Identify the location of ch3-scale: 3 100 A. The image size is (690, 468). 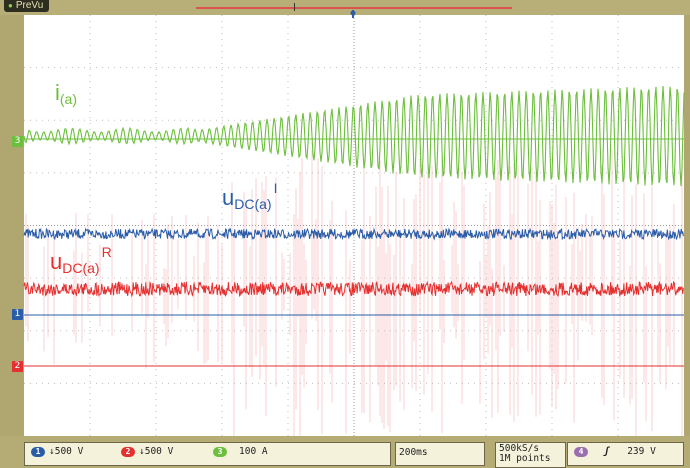
(240, 451).